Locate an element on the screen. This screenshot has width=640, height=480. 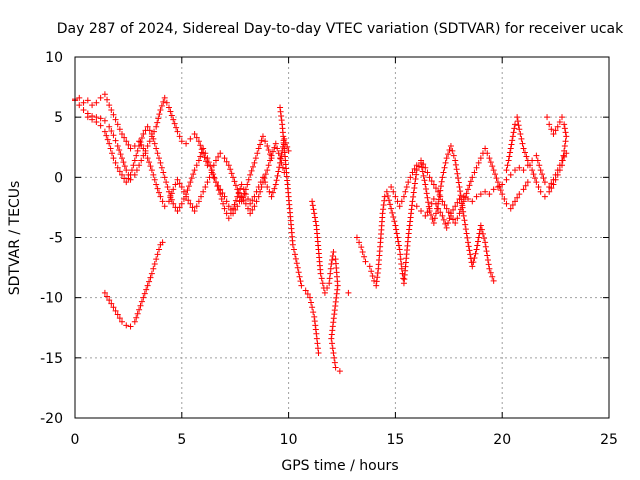
series-sat-b is located at coordinates (182, 156).